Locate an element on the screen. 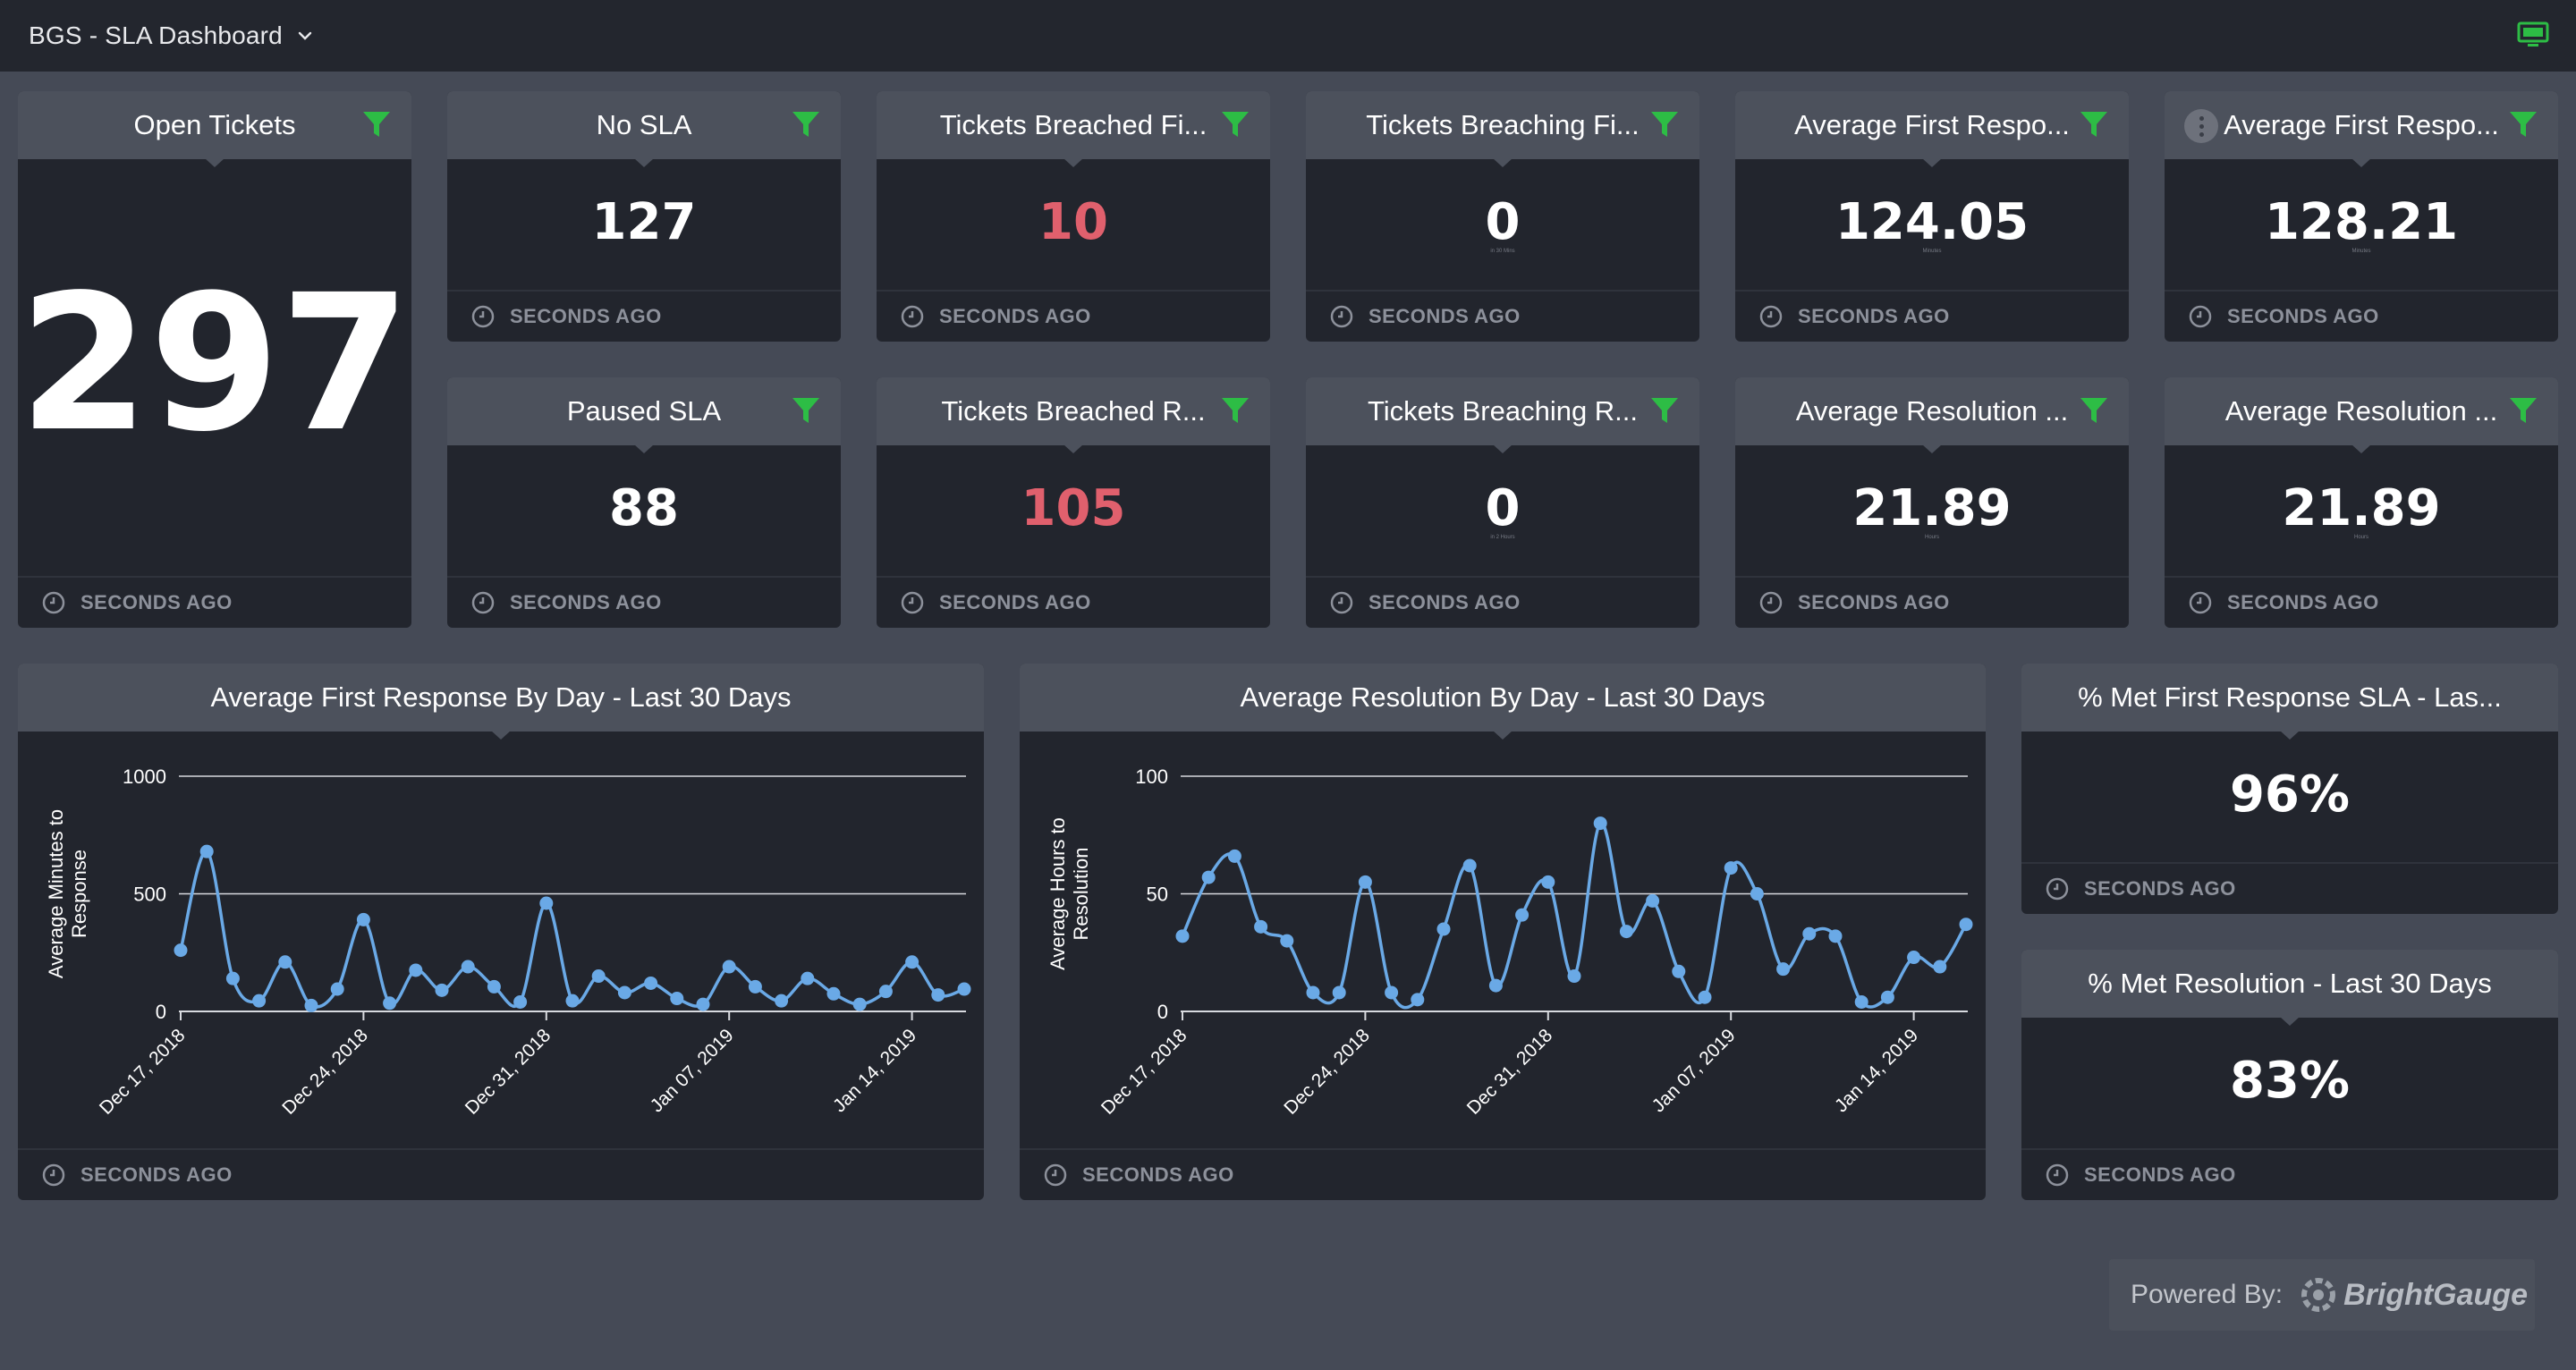 The image size is (2576, 1370). gauge-no-sla: No SLA 127 SECONDS AGO is located at coordinates (644, 216).